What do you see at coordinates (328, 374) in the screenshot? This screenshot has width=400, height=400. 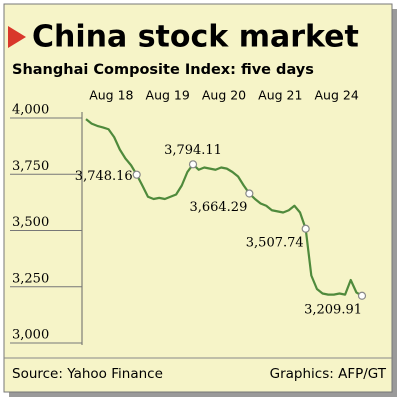 I see `credit: Graphics: AFP/GT` at bounding box center [328, 374].